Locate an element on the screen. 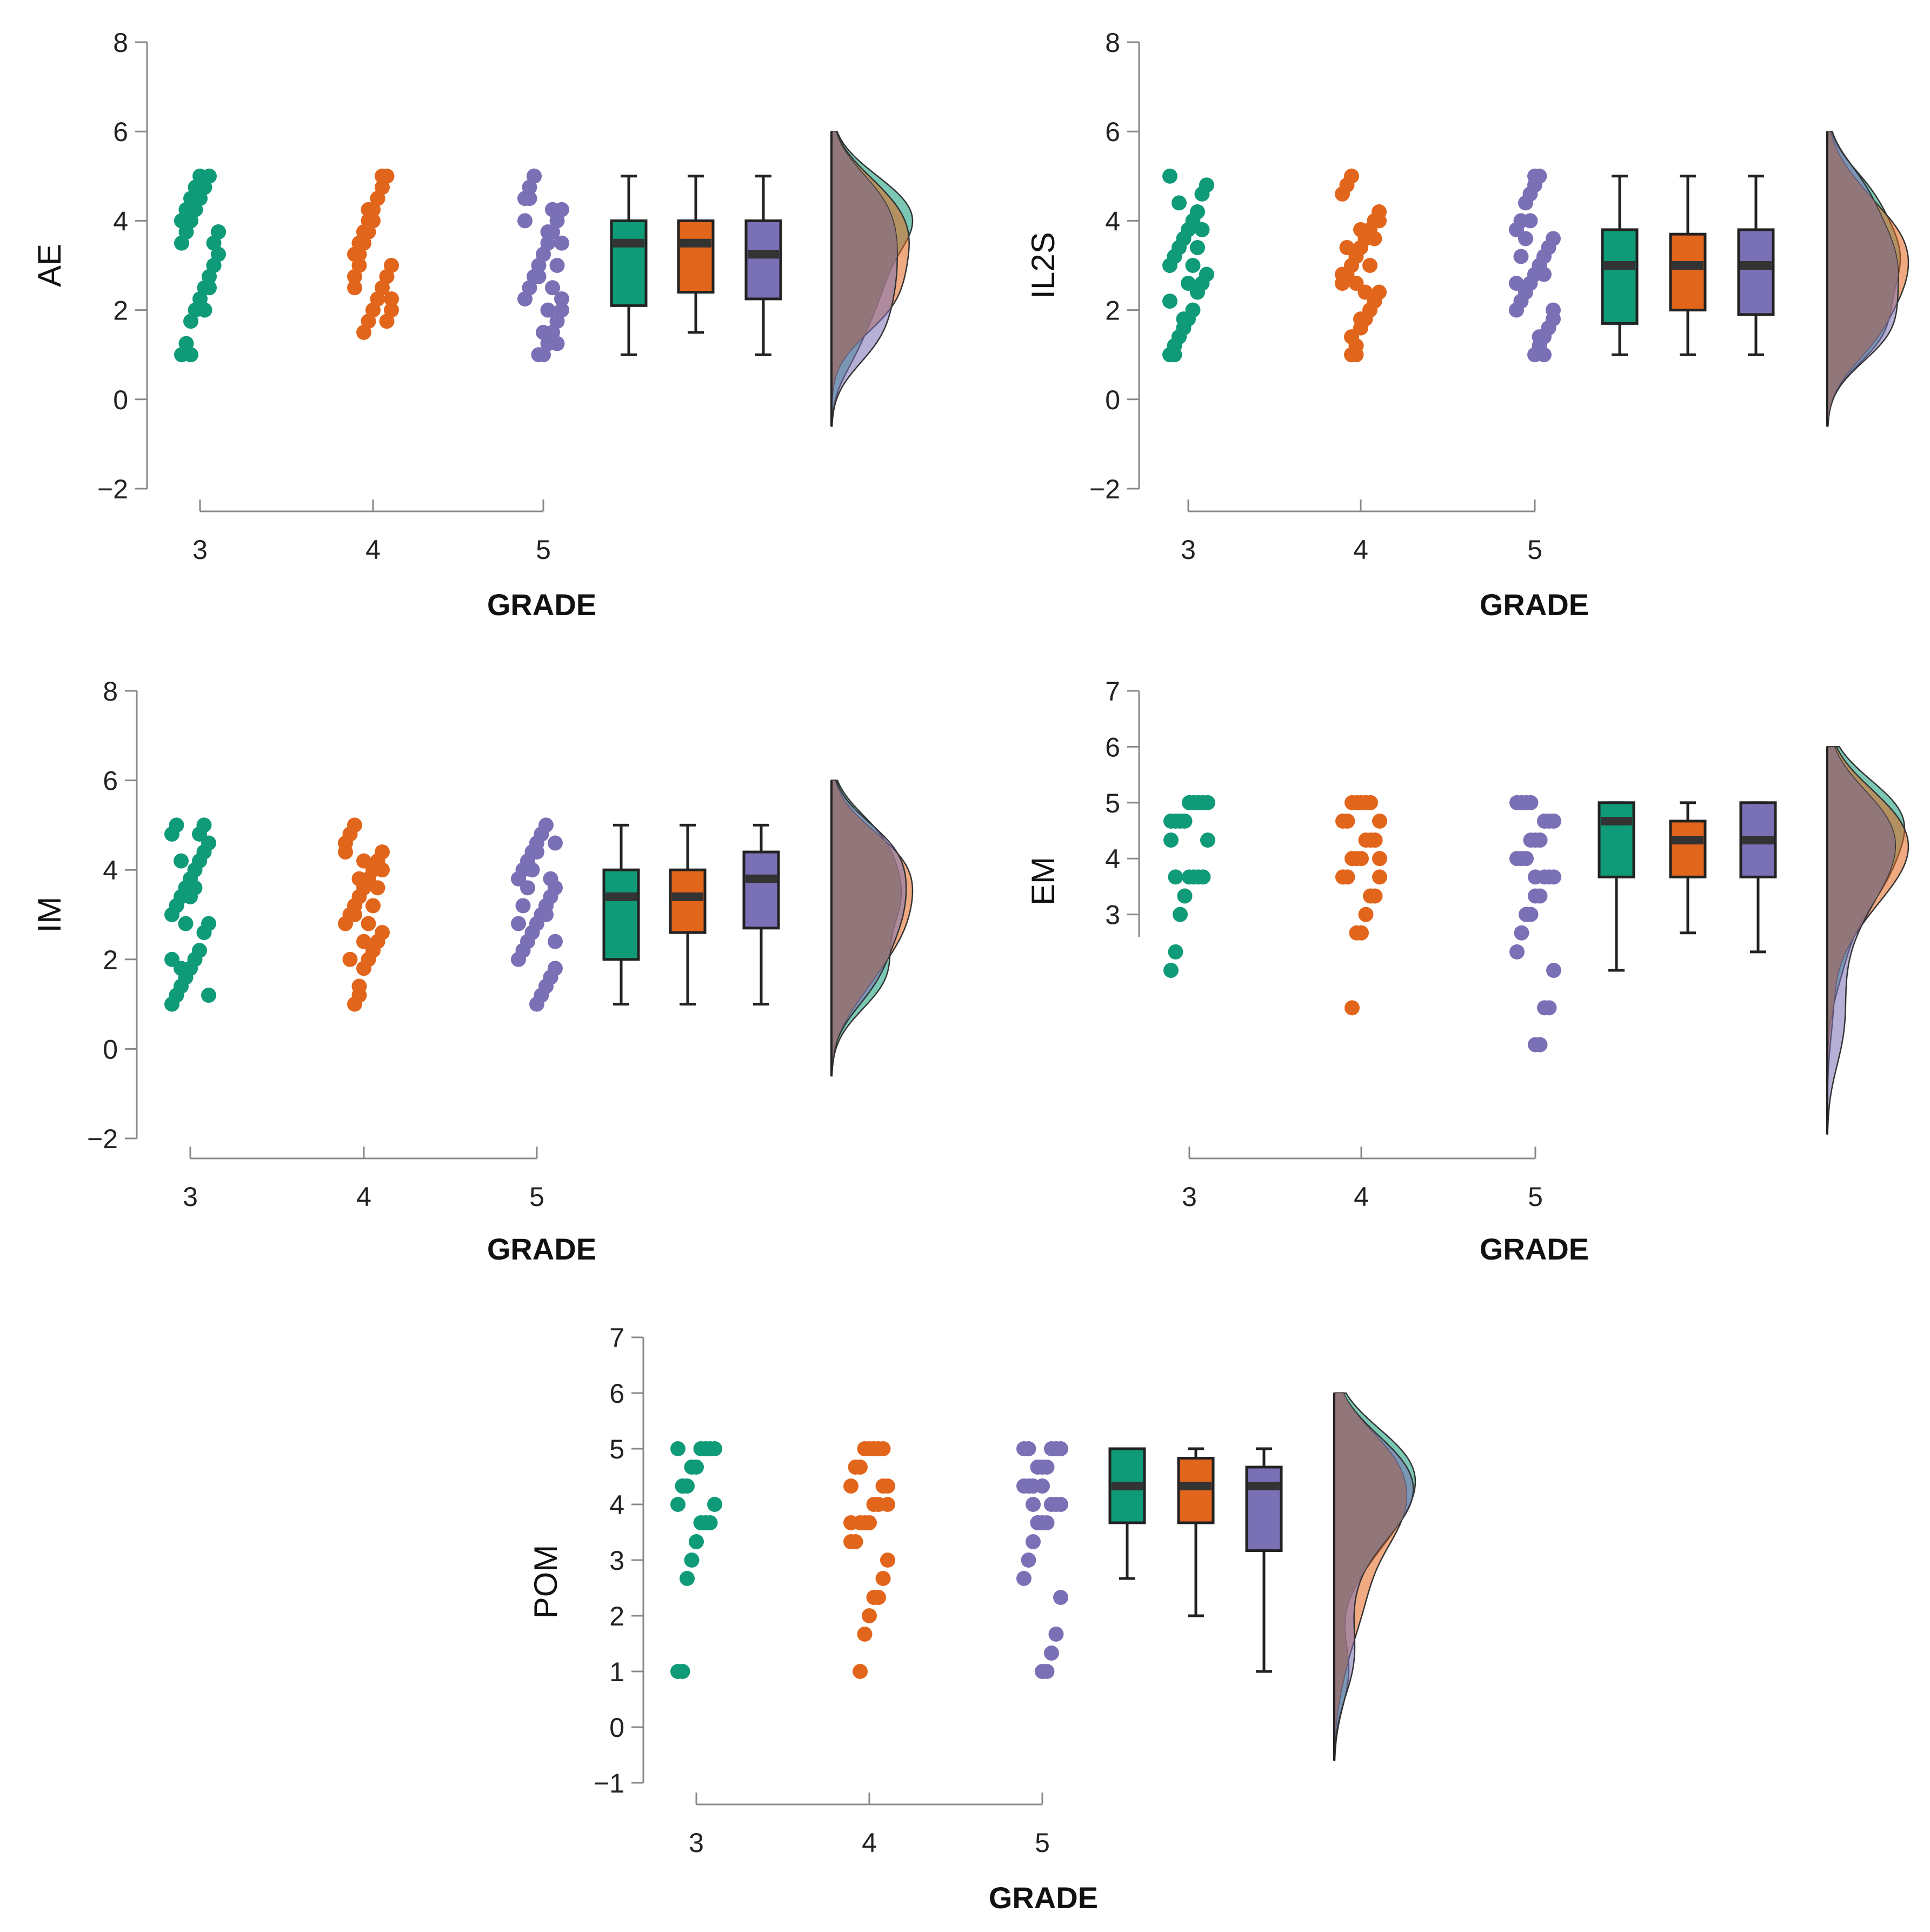  x-tick-label: 5 is located at coordinates (536, 1197).